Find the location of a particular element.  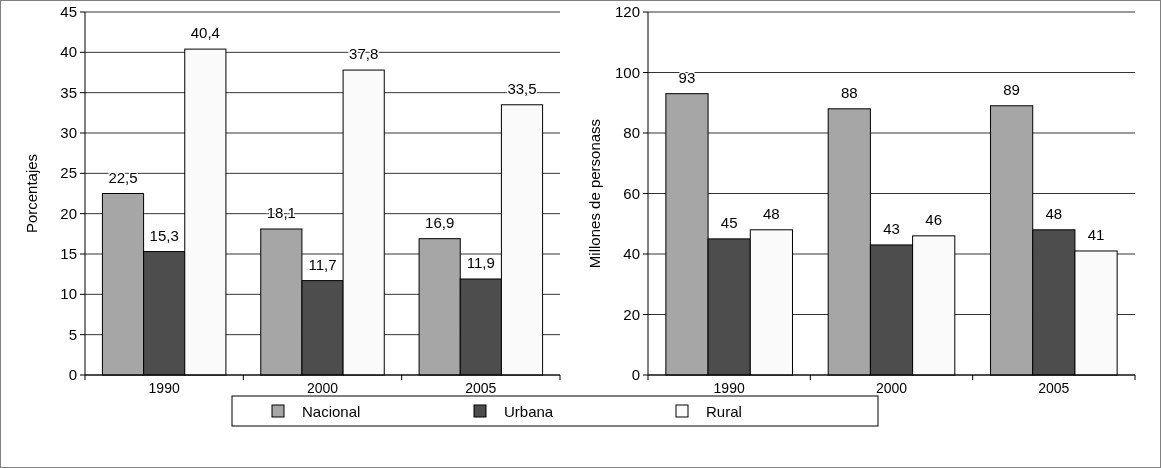

legend-label: Urbana is located at coordinates (529, 411).